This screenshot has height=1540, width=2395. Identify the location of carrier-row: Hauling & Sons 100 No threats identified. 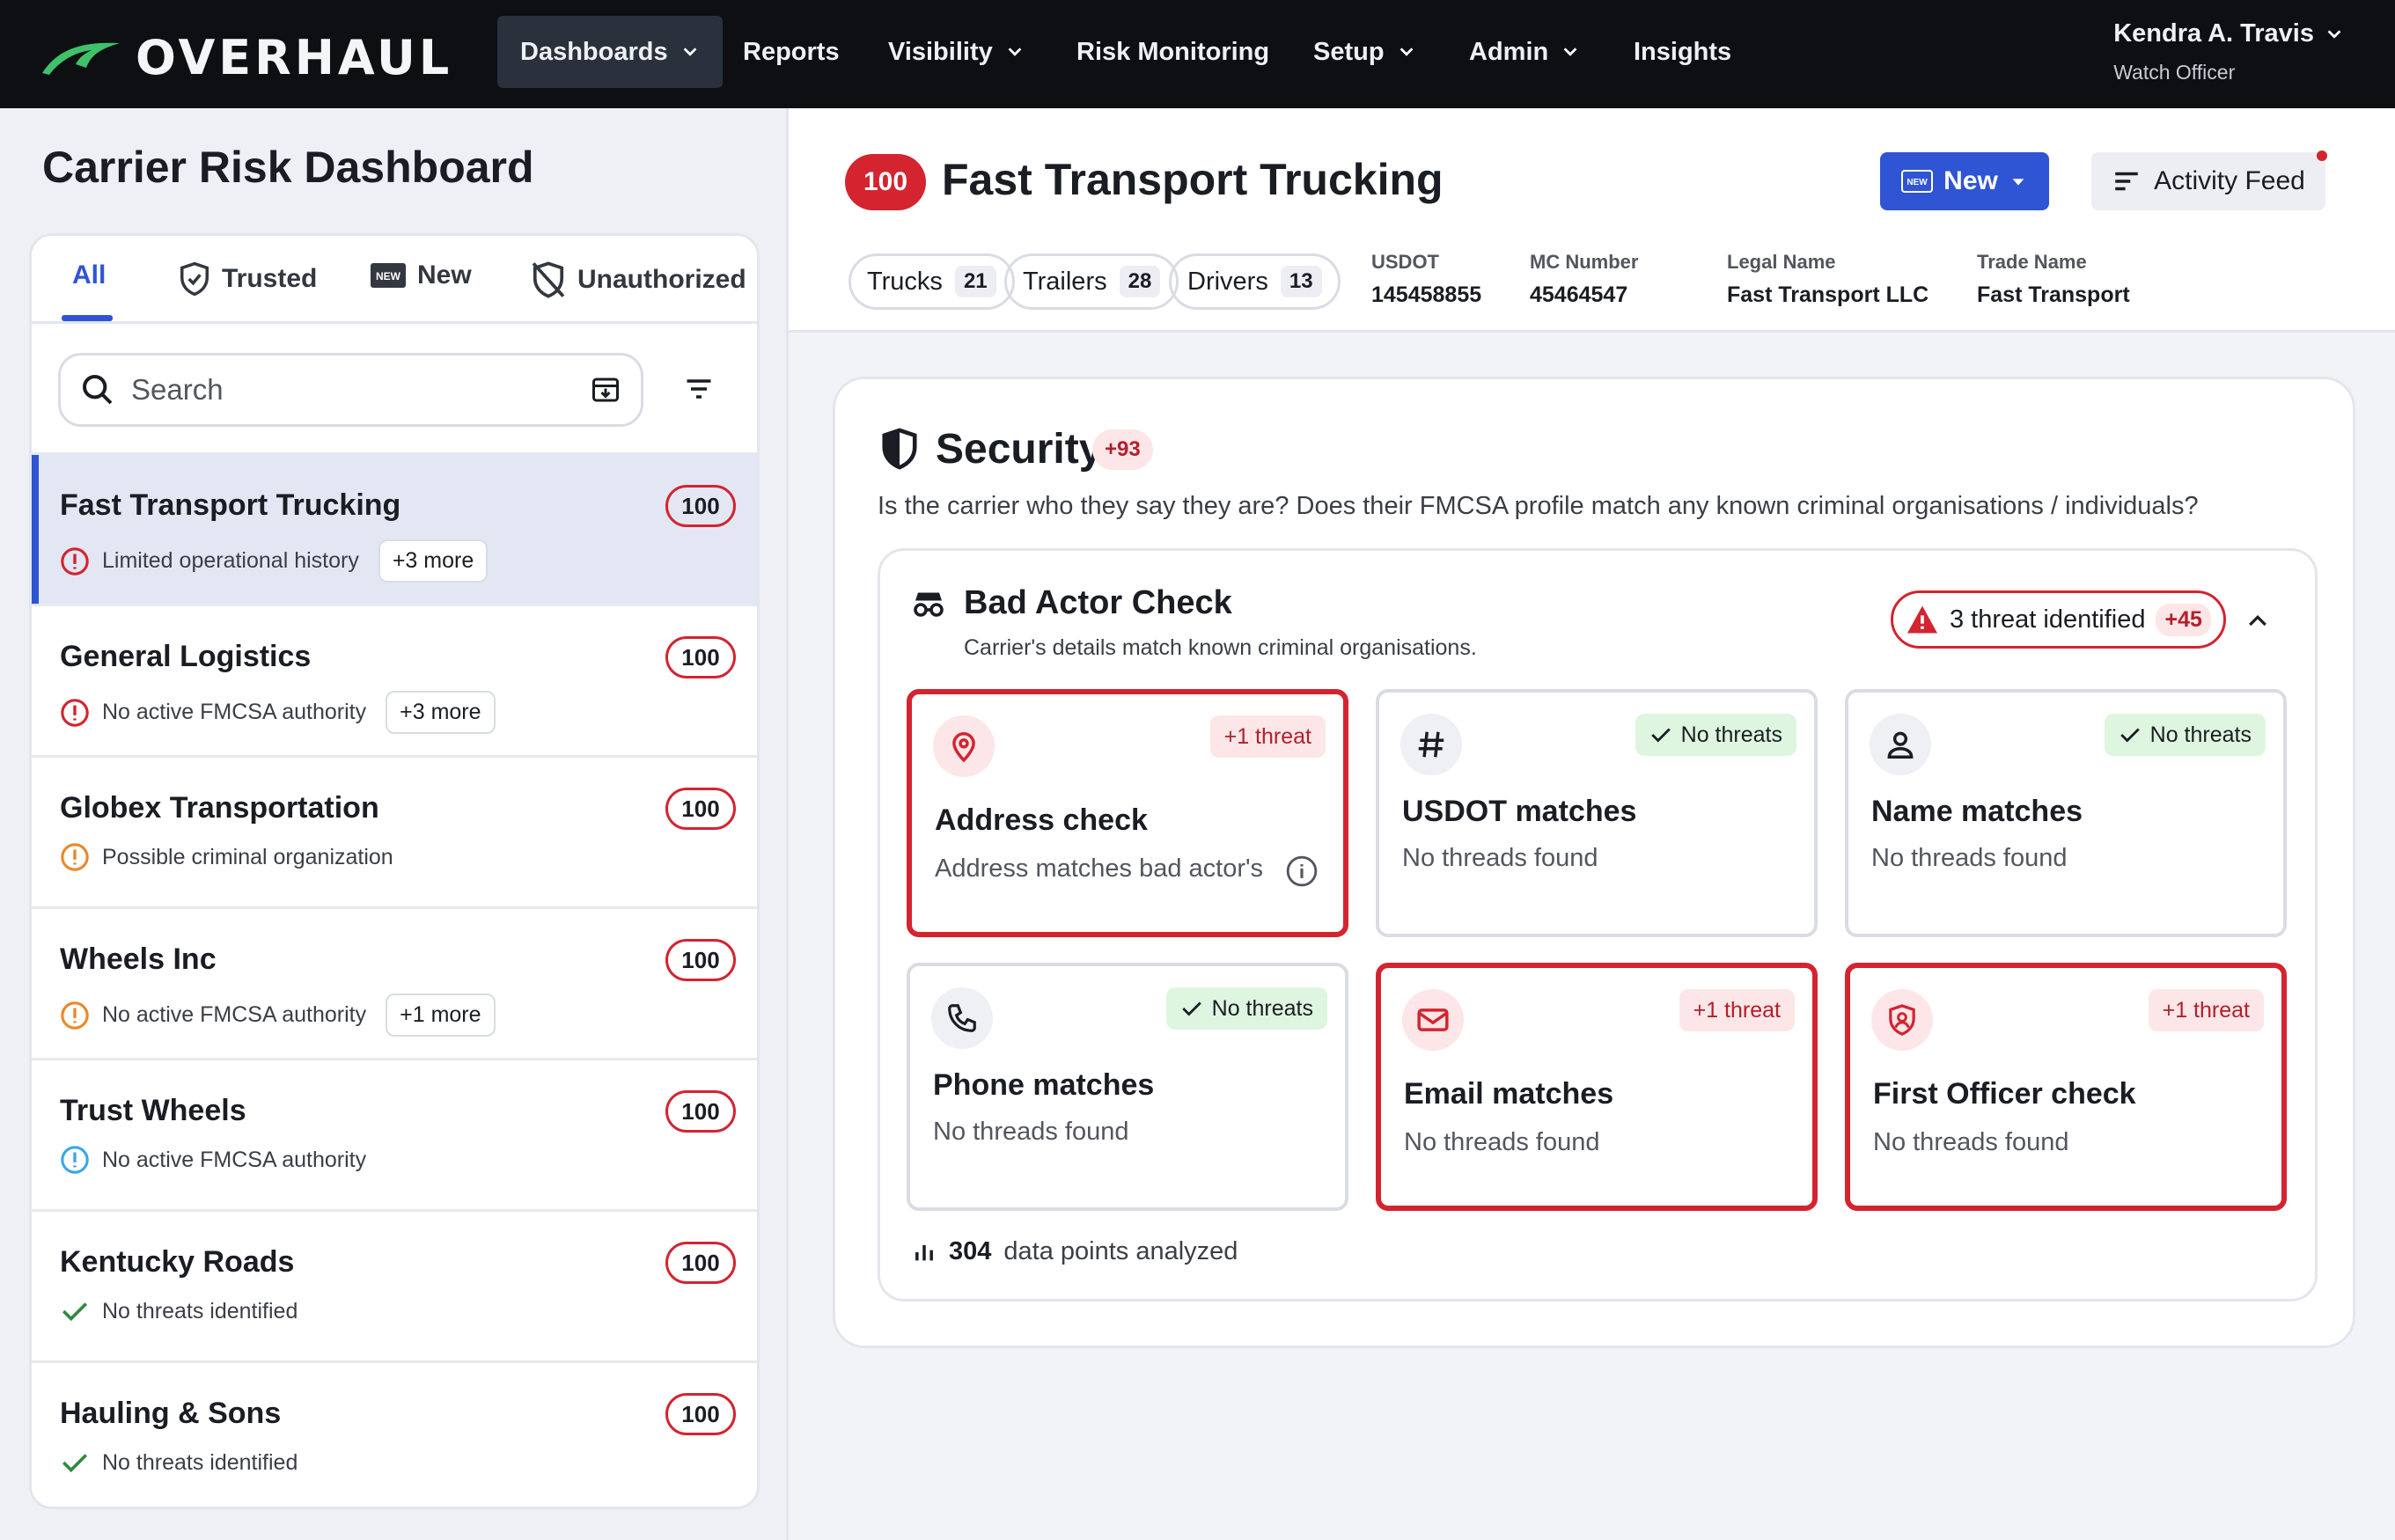
(394, 1434).